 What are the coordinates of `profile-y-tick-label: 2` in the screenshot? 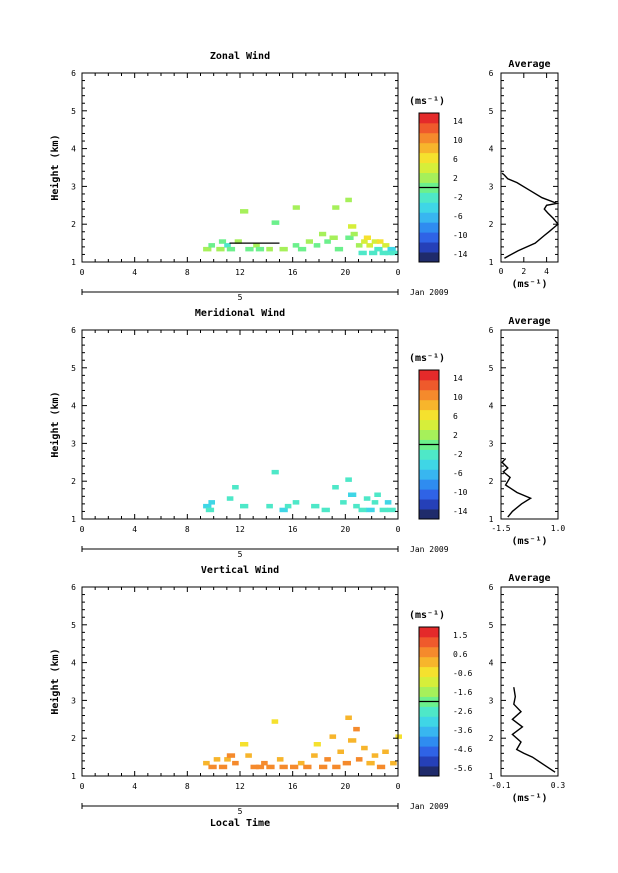 It's located at (491, 224).